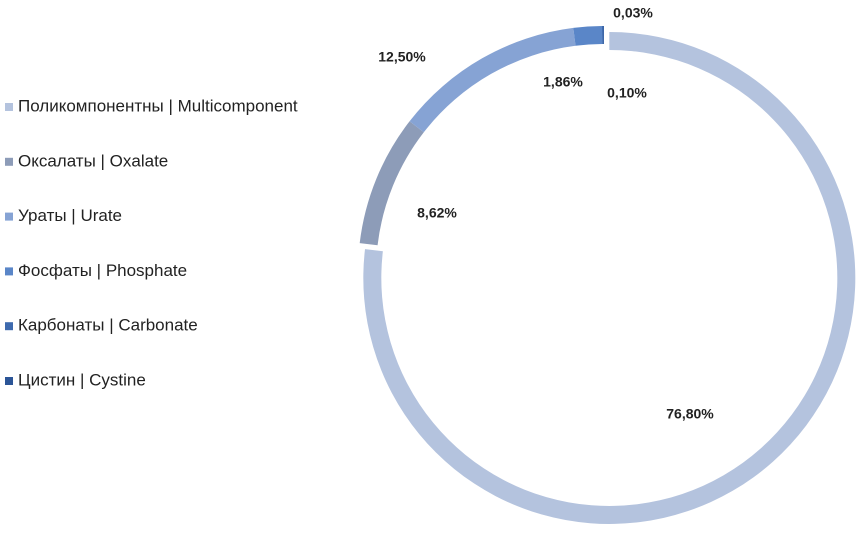 This screenshot has width=862, height=537. I want to click on data-label: 1,86%, so click(563, 82).